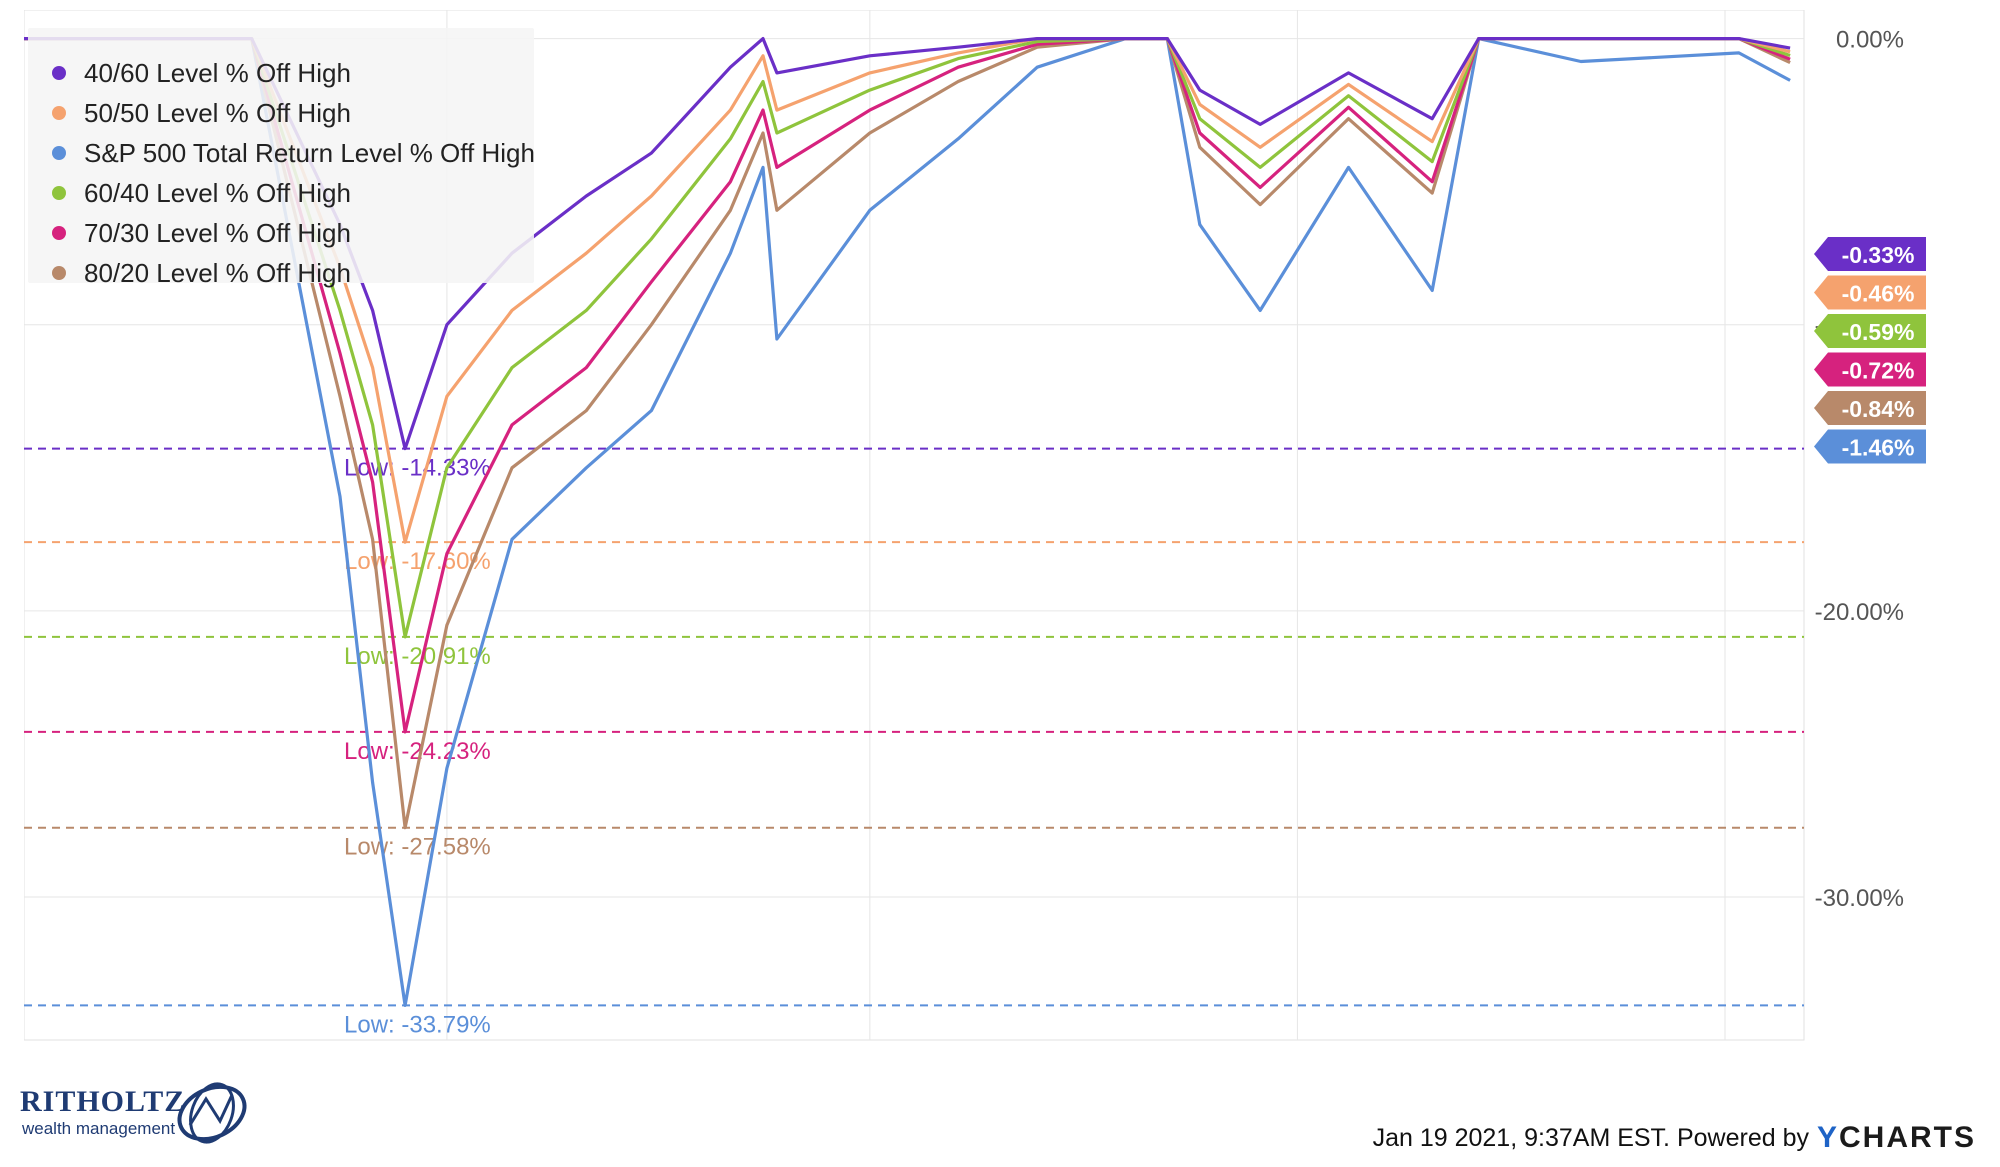 The height and width of the screenshot is (1167, 2000). I want to click on legend-label: 40/60 Level % Off High, so click(217, 72).